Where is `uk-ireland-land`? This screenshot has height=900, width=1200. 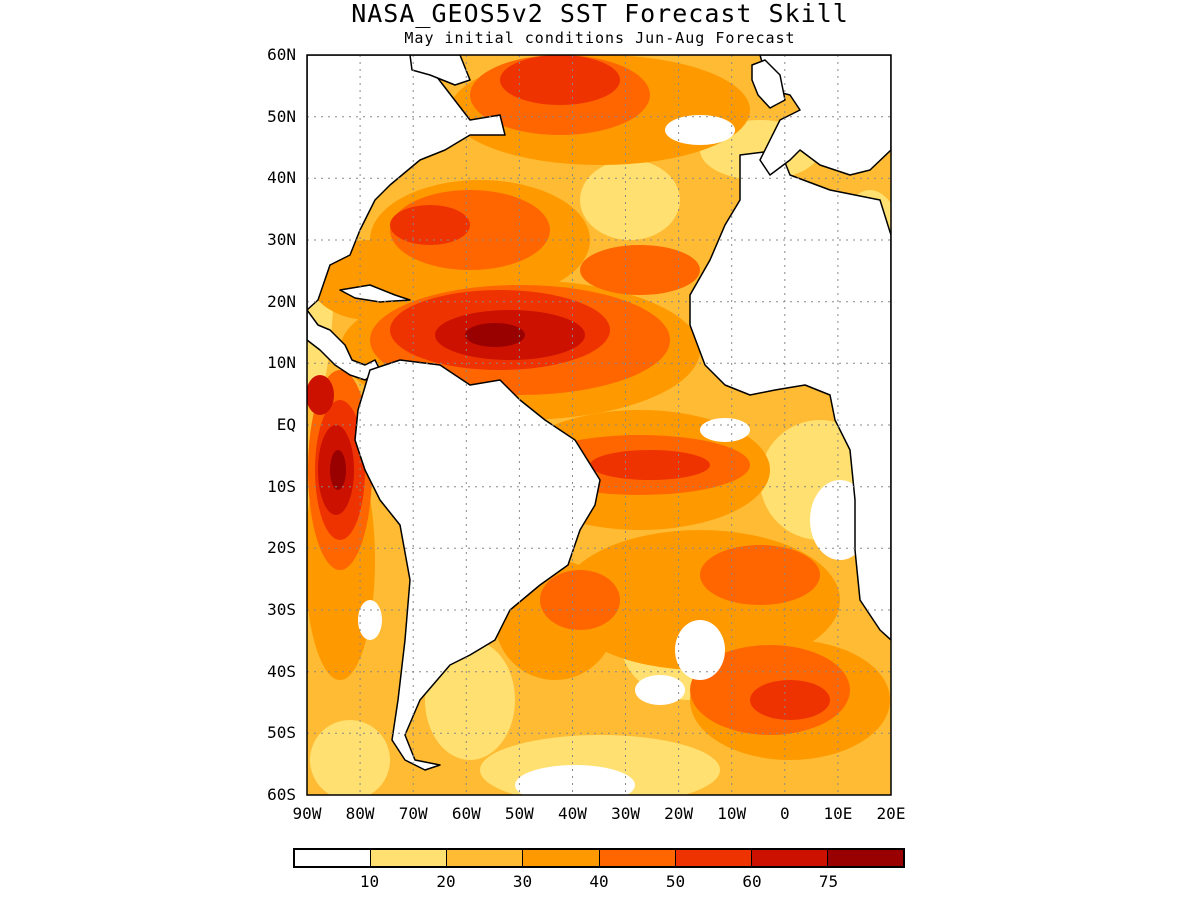 uk-ireland-land is located at coordinates (768, 84).